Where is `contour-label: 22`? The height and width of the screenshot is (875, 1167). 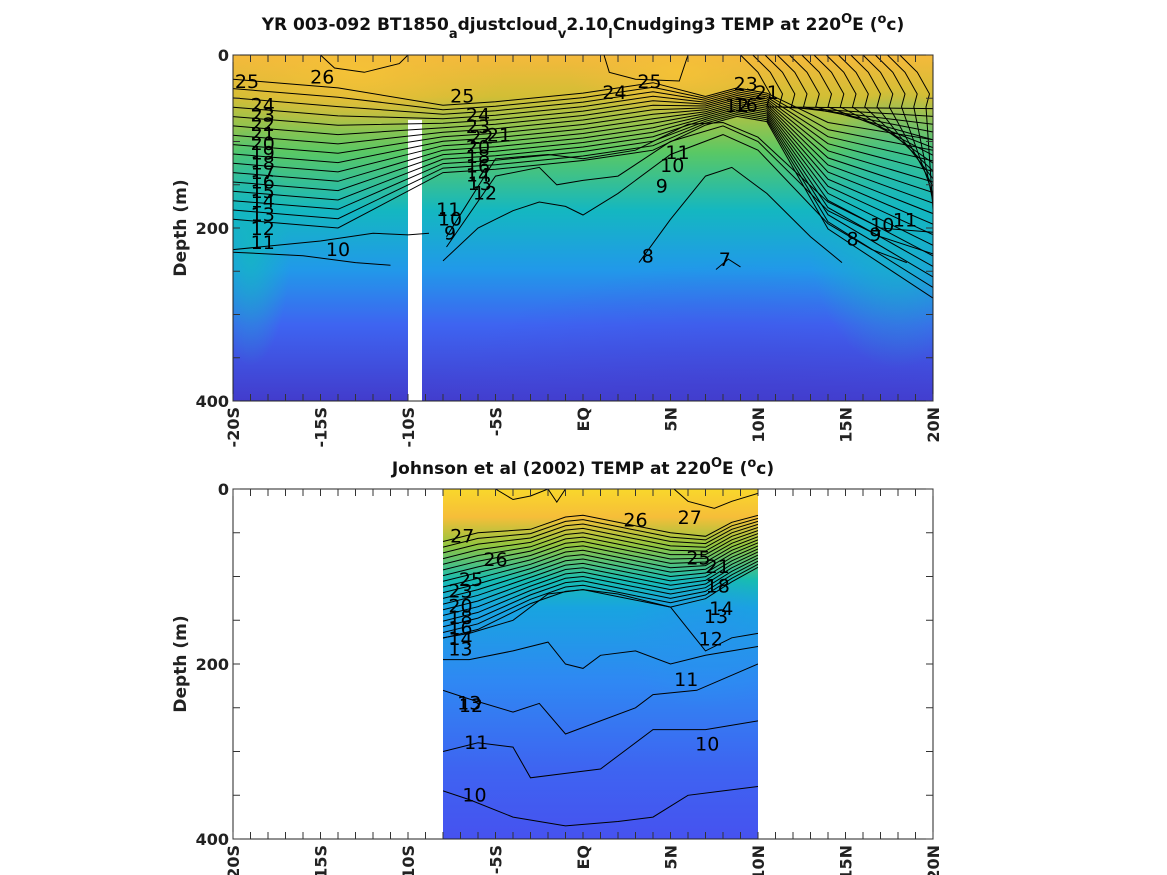
contour-label: 22 is located at coordinates (263, 125).